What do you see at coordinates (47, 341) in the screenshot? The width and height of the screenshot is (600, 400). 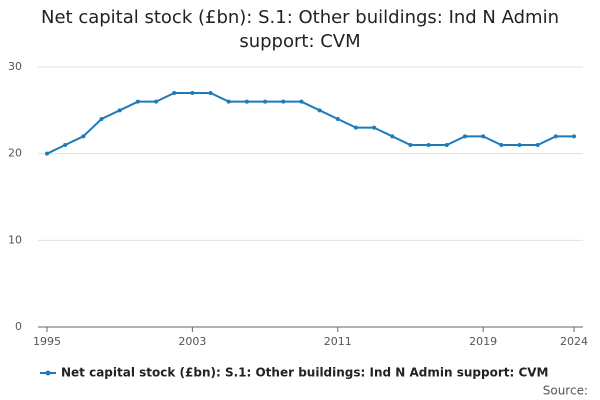 I see `x-tick-label: 1995` at bounding box center [47, 341].